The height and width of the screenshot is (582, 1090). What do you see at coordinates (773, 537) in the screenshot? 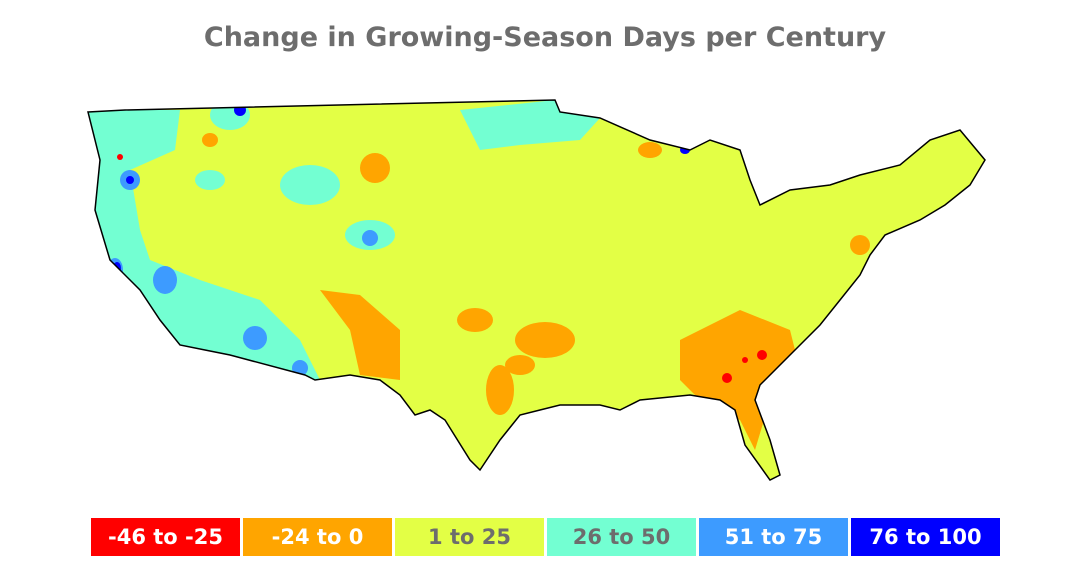
I see `legend-item: 51 to 75` at bounding box center [773, 537].